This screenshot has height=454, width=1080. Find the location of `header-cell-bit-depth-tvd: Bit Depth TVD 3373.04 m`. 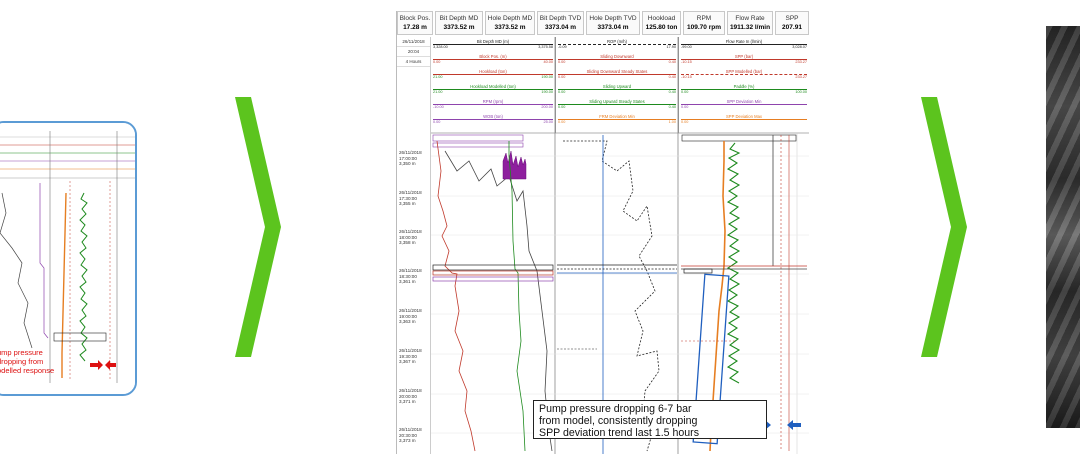

header-cell-bit-depth-tvd: Bit Depth TVD 3373.04 m is located at coordinates (560, 23).